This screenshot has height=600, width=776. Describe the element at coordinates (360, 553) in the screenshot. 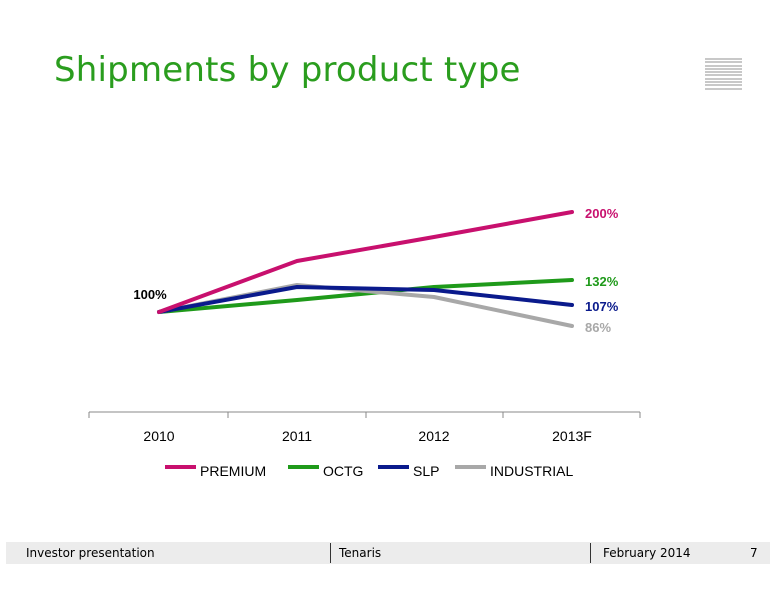

I see `footer-center-text: Tenaris` at that location.